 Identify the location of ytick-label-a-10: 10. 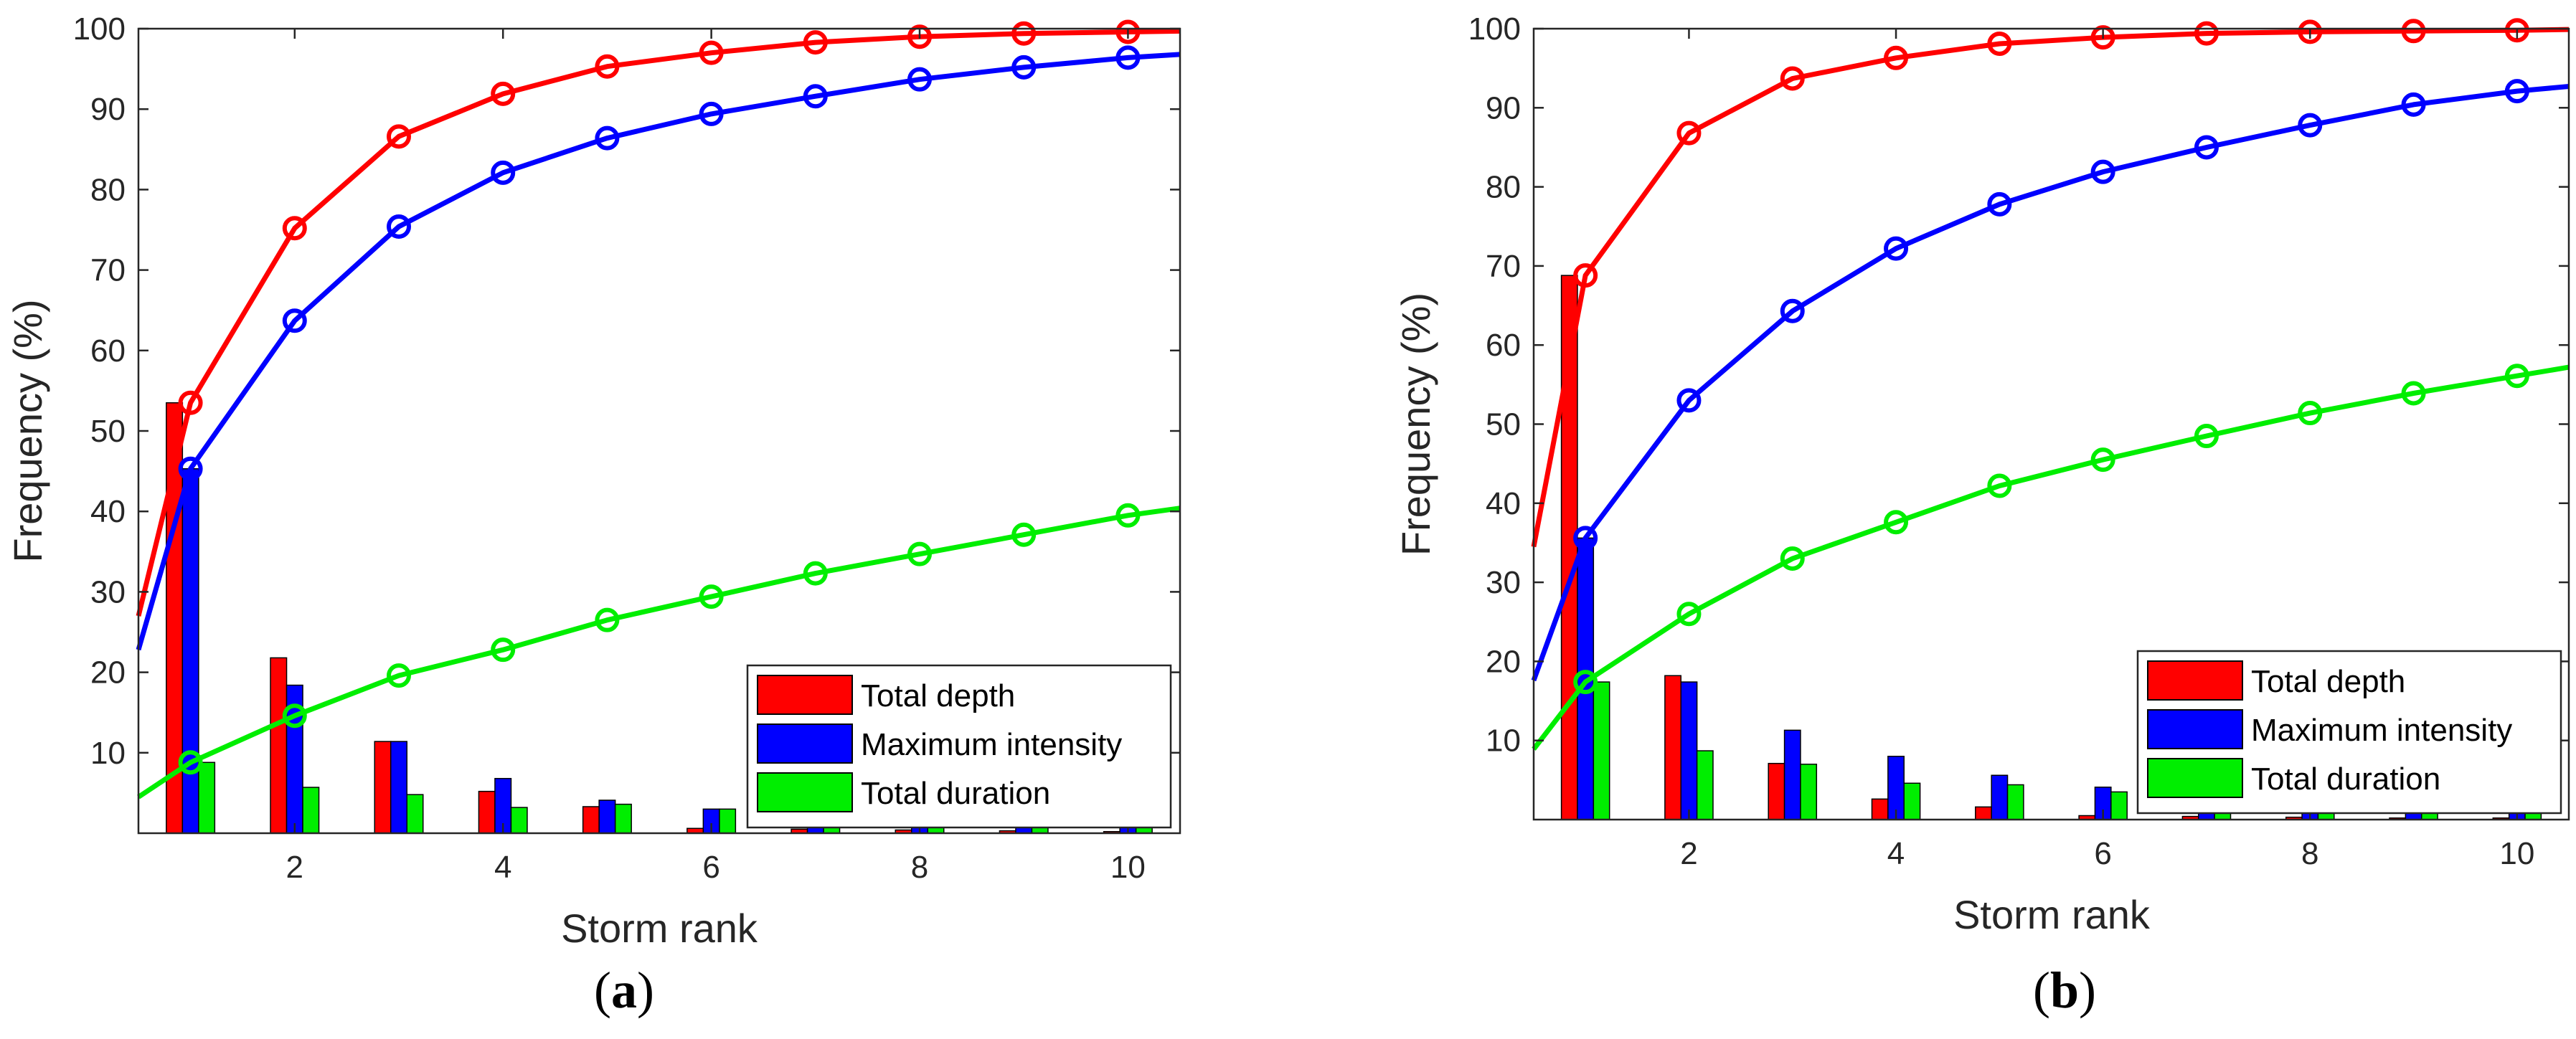
(108, 754).